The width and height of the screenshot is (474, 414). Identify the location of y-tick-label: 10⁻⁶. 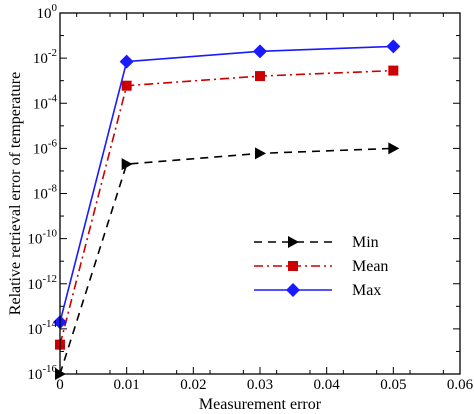
(45, 147).